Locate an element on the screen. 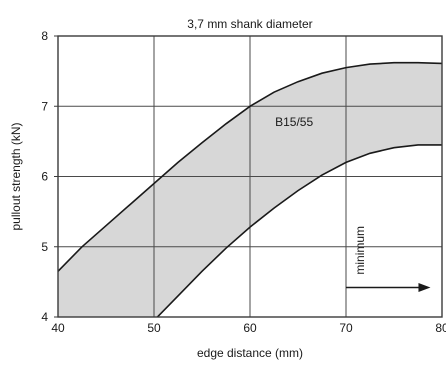 Image resolution: width=446 pixels, height=368 pixels. minimum-arrow-head is located at coordinates (424, 287).